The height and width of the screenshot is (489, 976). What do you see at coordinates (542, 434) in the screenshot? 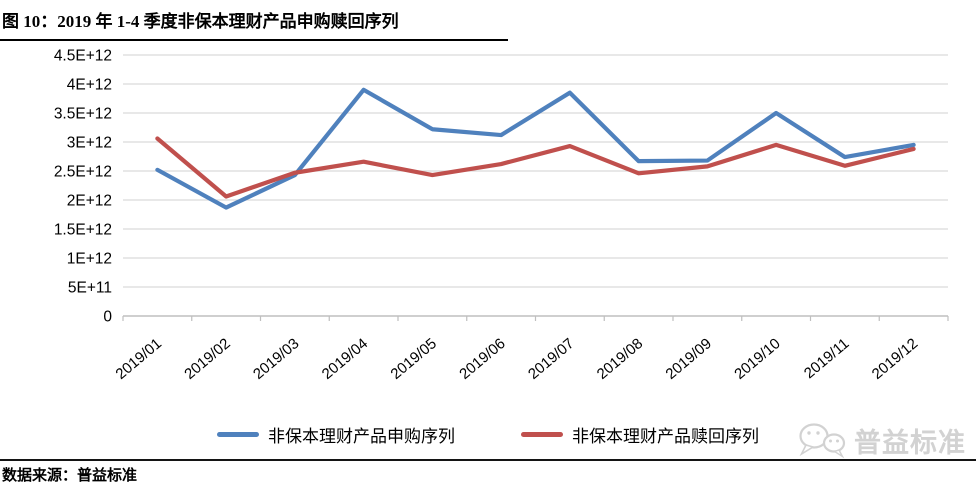
I see `legend-line-redemption` at bounding box center [542, 434].